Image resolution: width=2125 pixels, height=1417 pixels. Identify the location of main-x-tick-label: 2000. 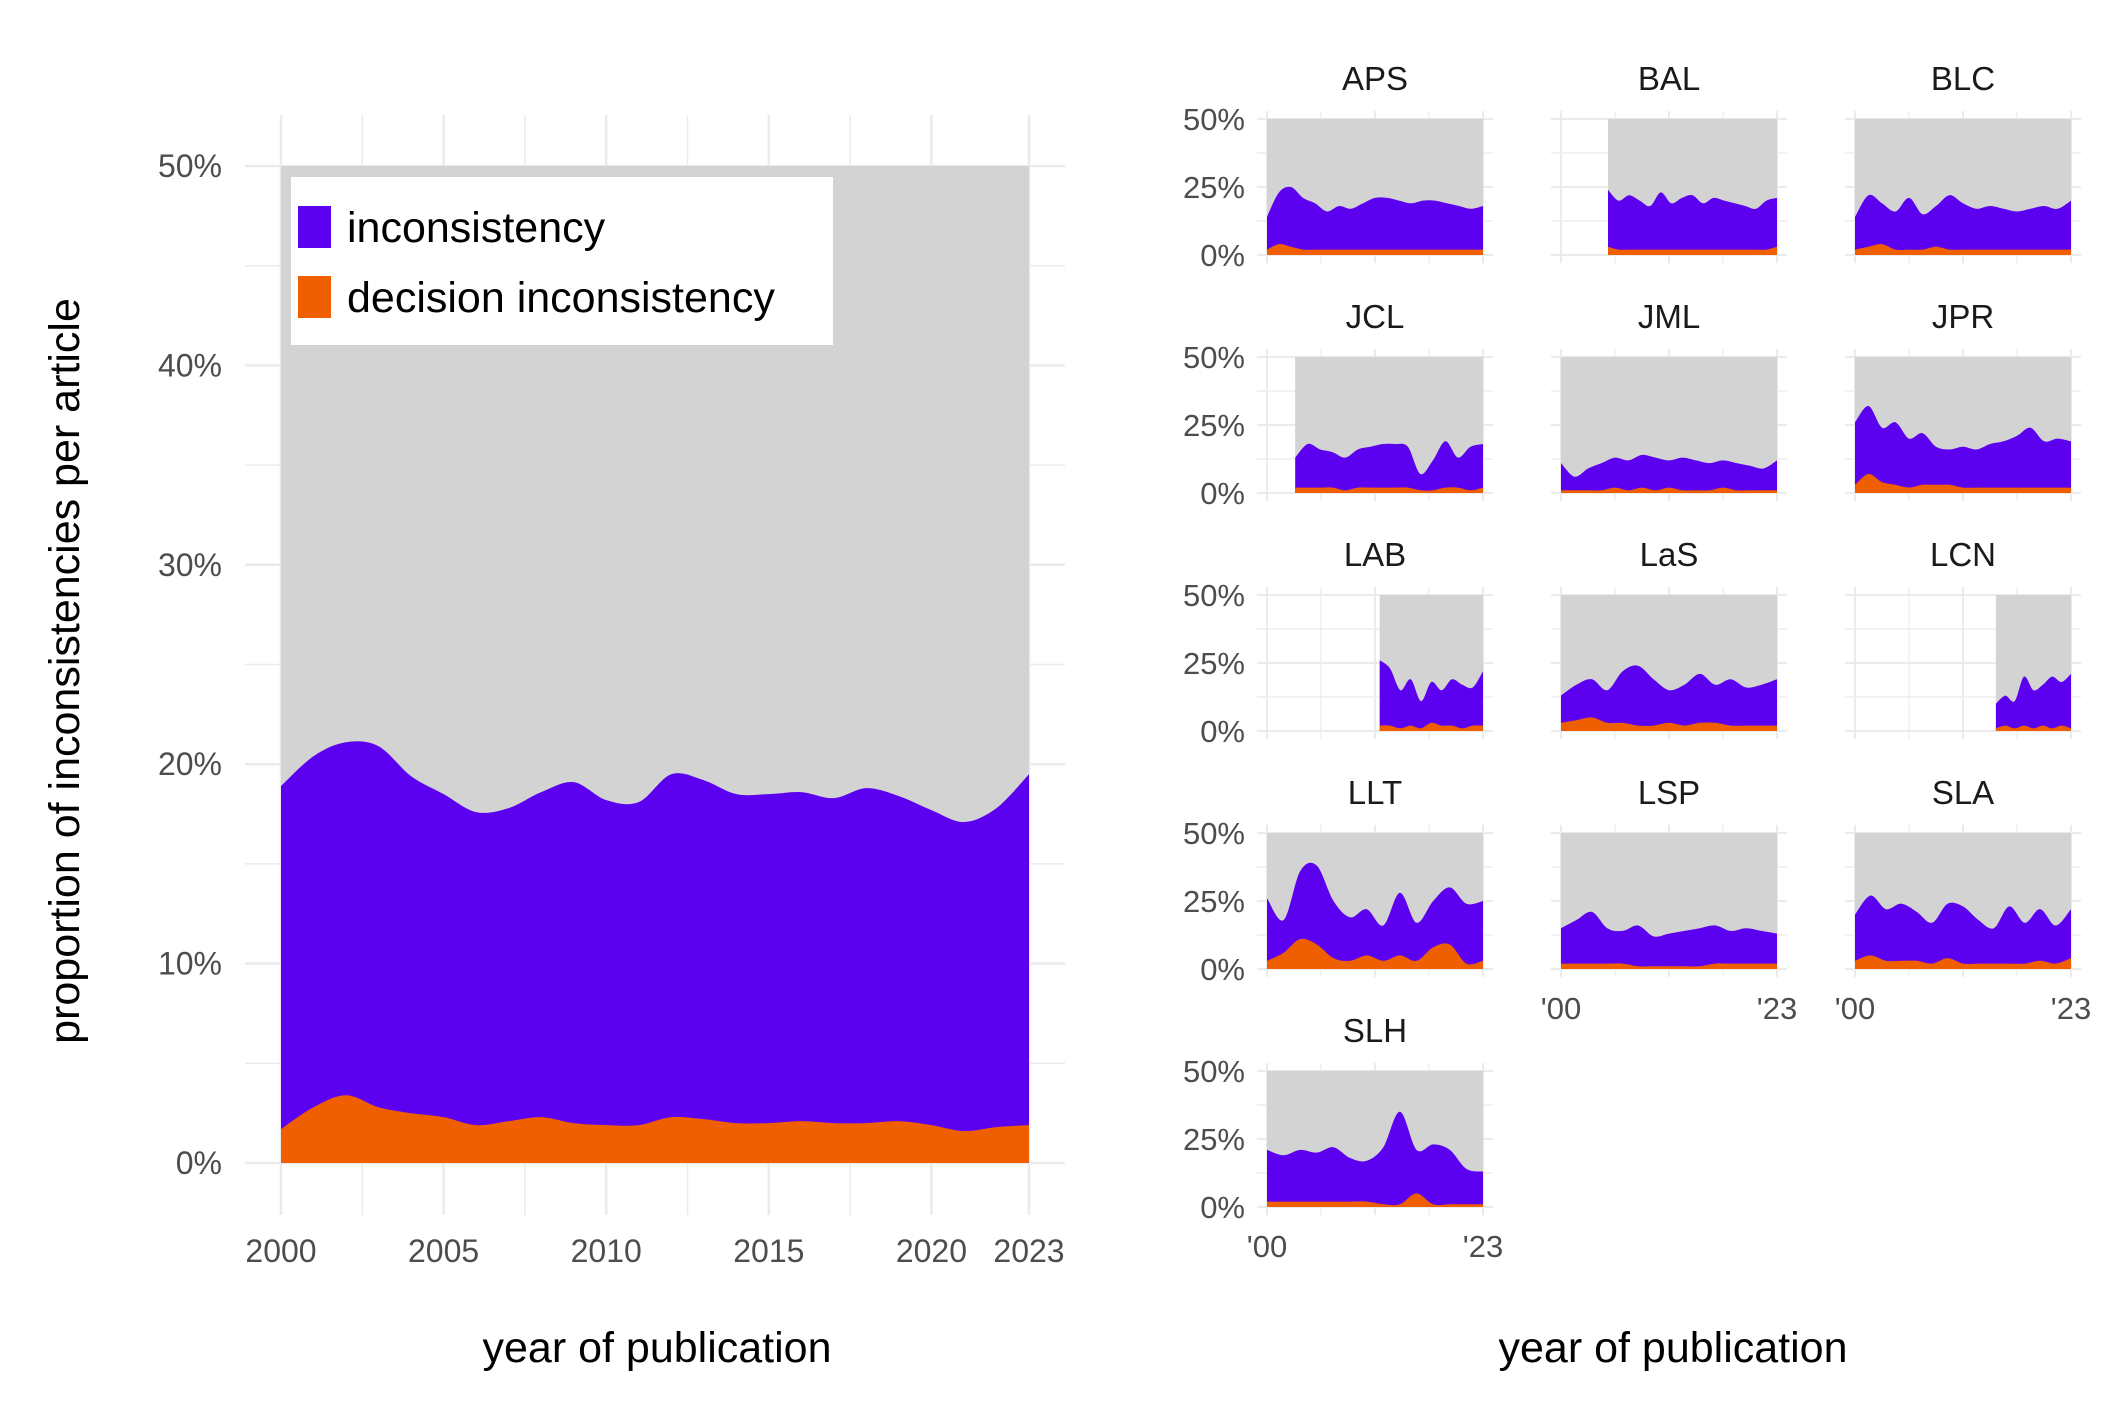
(280, 1251).